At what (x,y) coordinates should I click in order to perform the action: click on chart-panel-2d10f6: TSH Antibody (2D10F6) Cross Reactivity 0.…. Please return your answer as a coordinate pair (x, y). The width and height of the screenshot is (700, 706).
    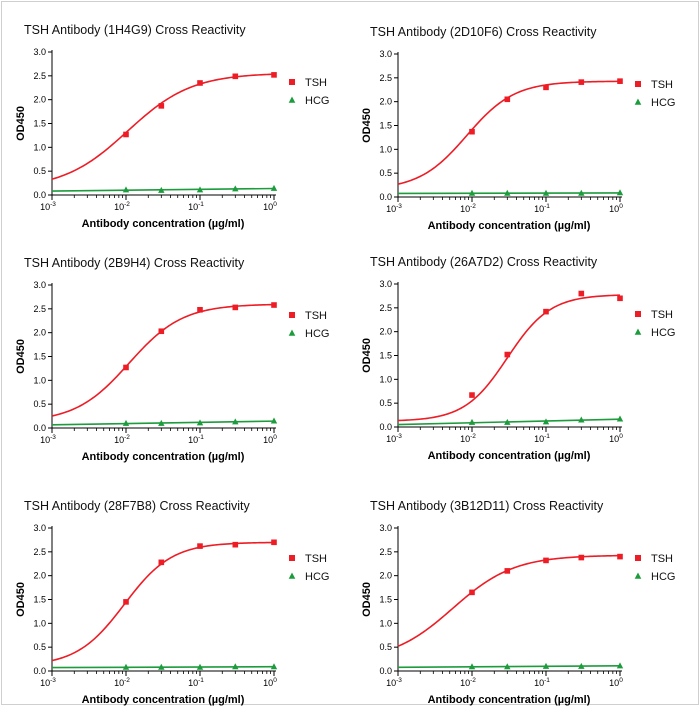
    Looking at the image, I should click on (526, 127).